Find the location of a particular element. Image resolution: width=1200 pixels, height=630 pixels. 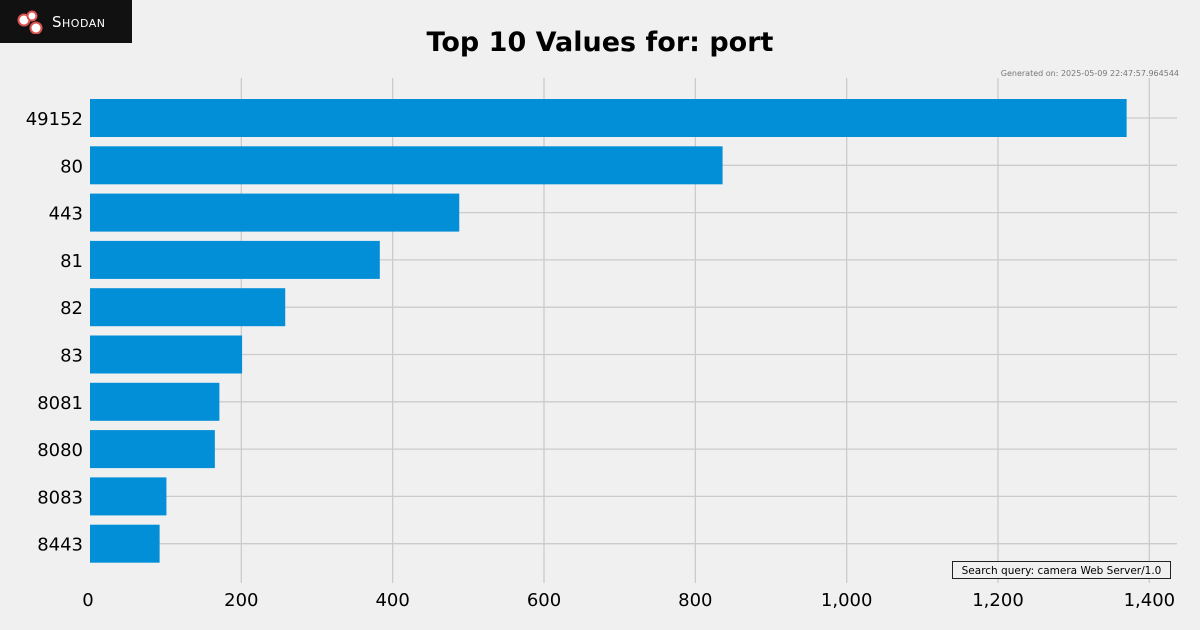

x-tick-label: 0 is located at coordinates (87, 600).